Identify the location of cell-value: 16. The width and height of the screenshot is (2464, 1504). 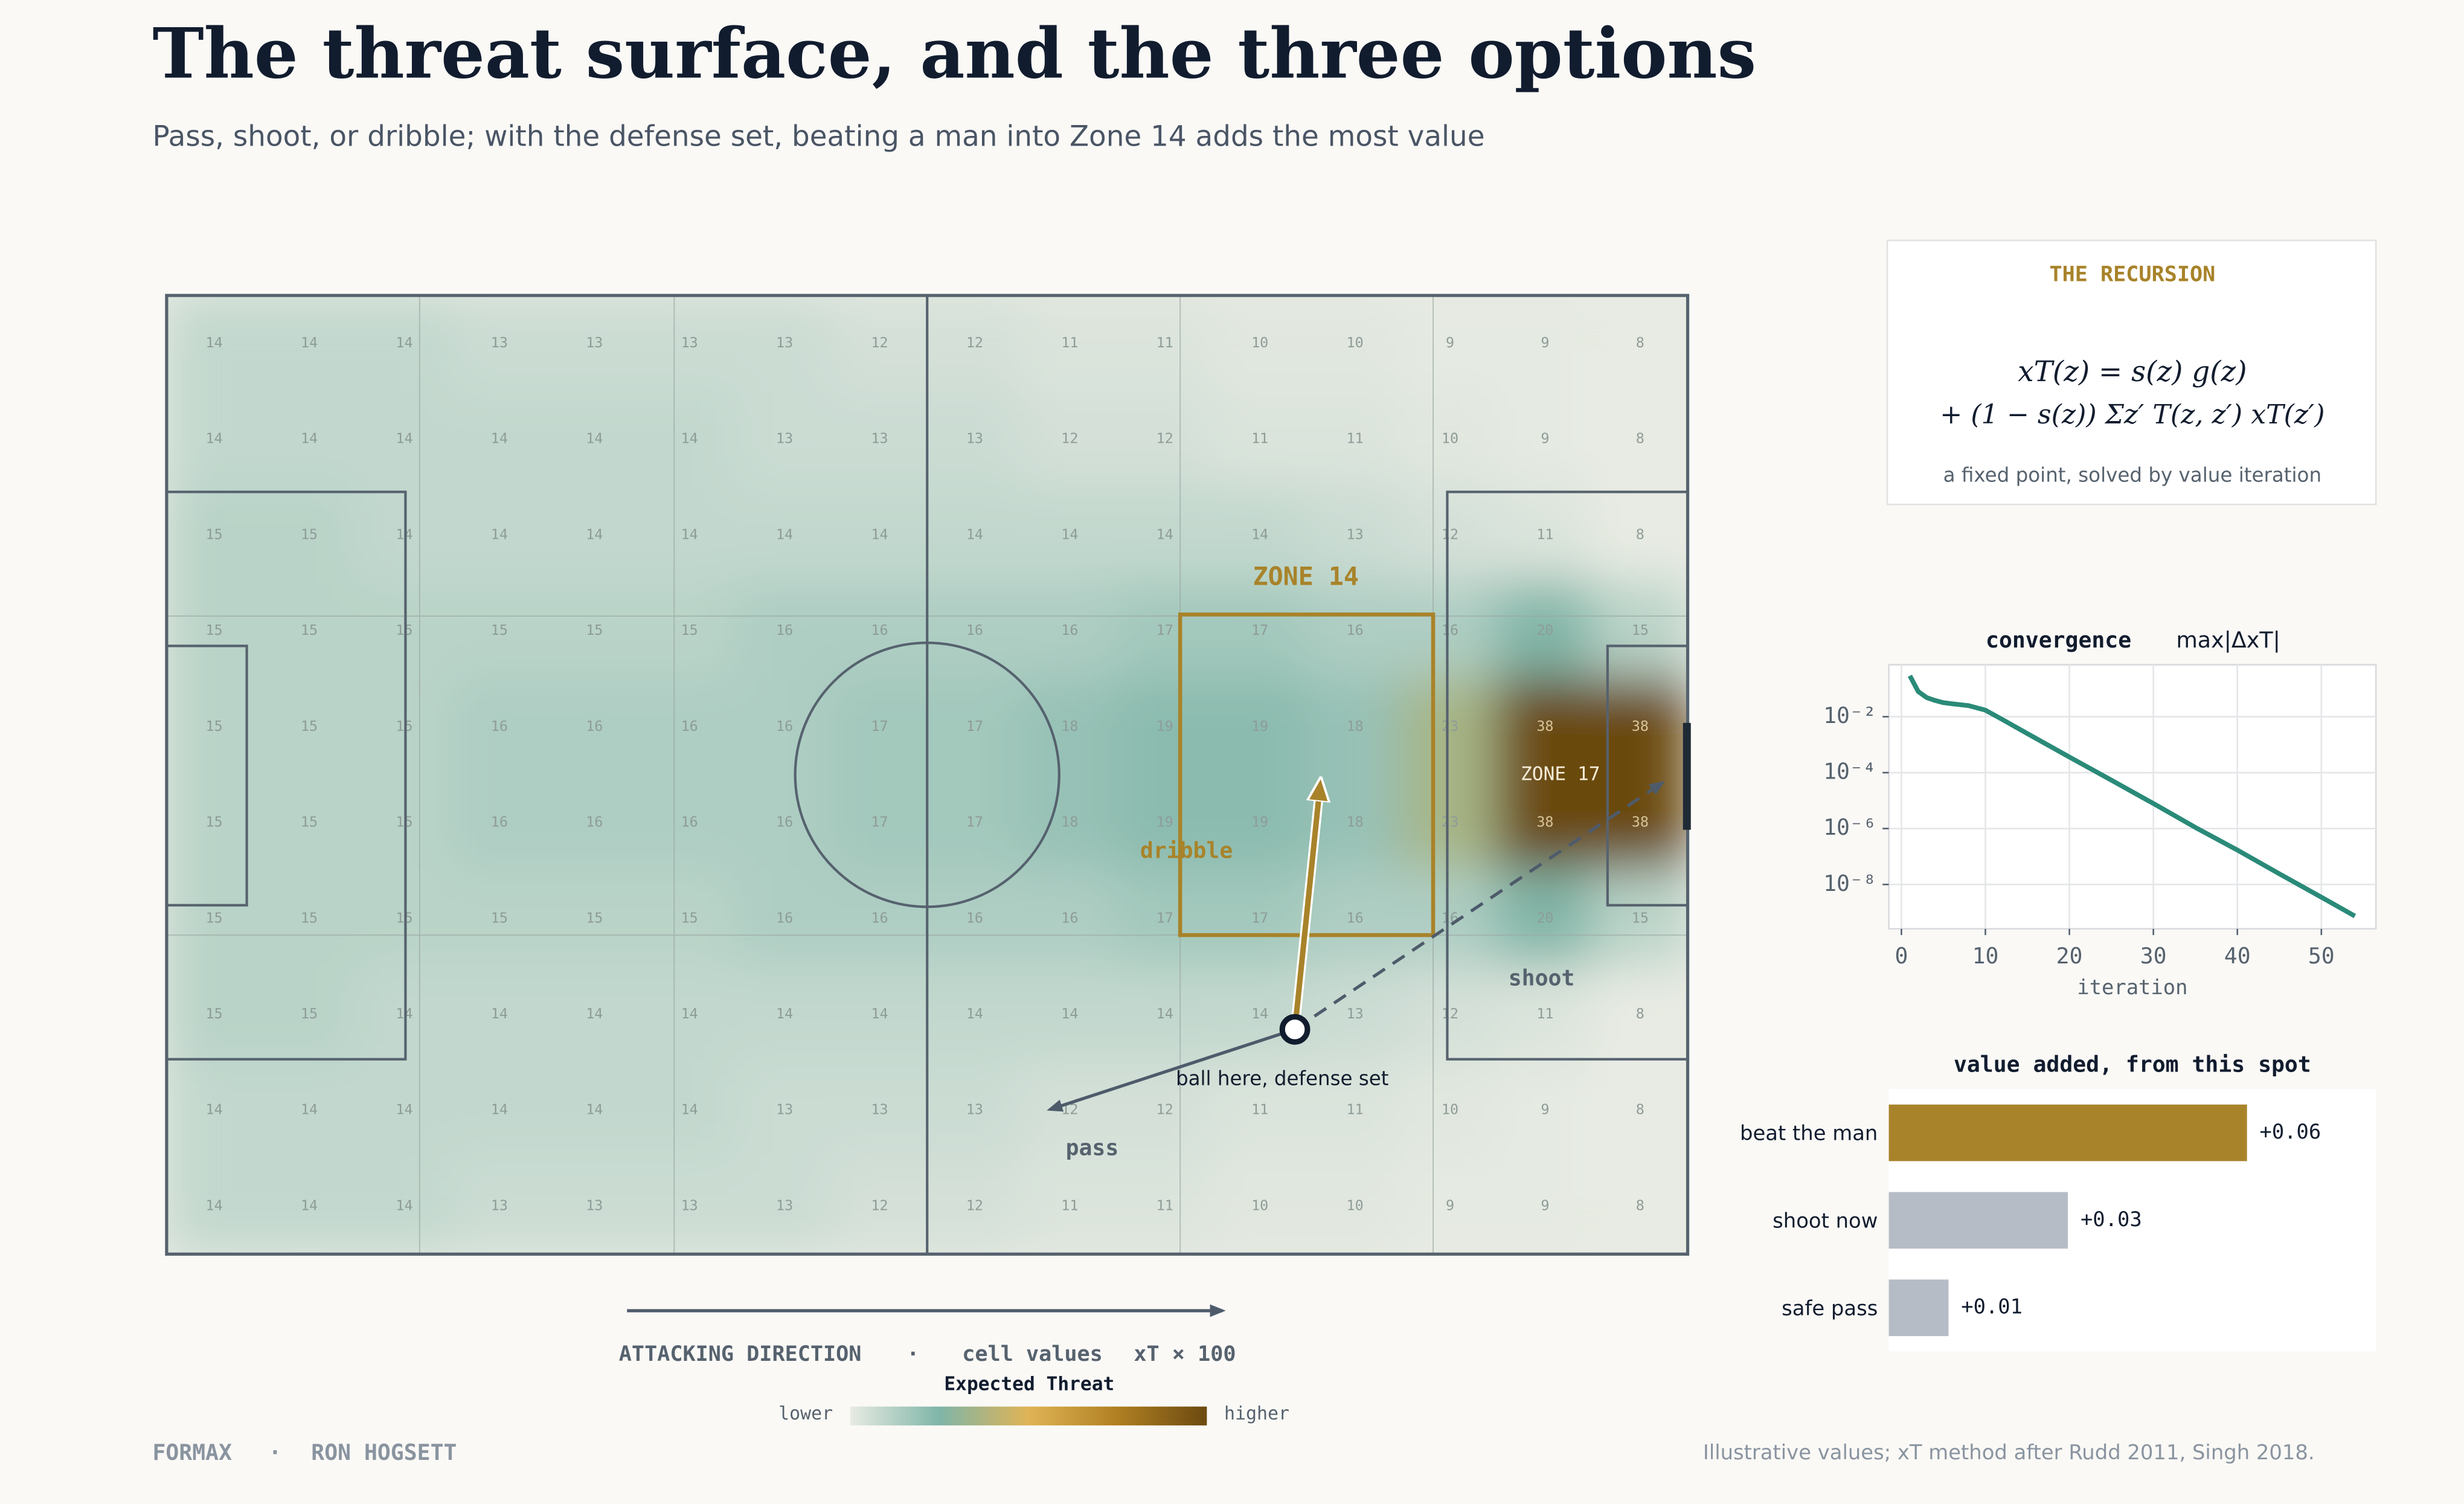
(499, 822).